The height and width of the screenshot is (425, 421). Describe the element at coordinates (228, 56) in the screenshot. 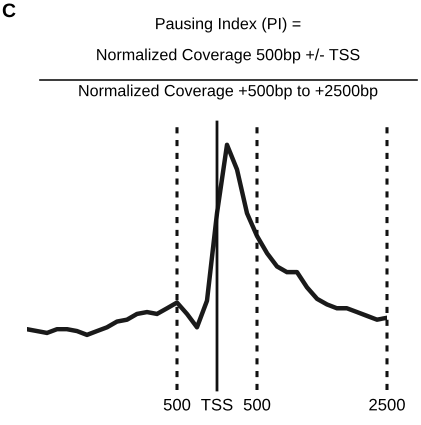

I see `text: Normalized Coverage 500bp +/- TSS` at that location.